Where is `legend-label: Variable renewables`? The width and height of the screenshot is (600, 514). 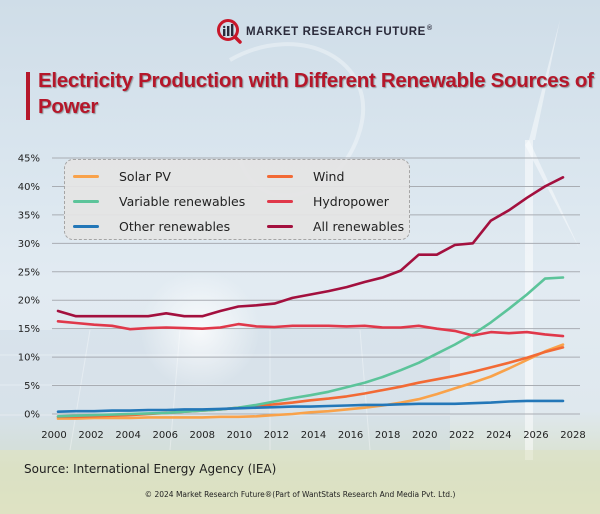
legend-label: Variable renewables is located at coordinates (182, 201).